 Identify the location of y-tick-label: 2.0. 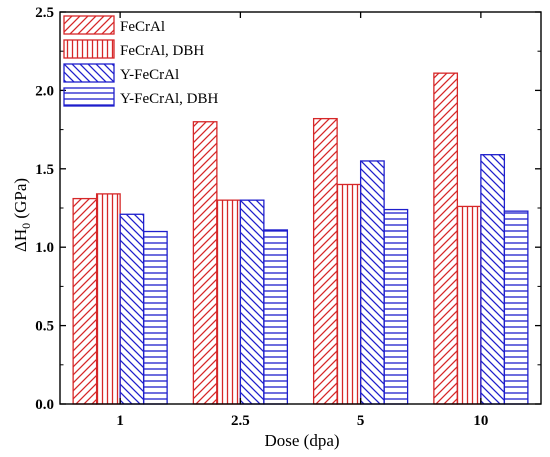
(44, 91).